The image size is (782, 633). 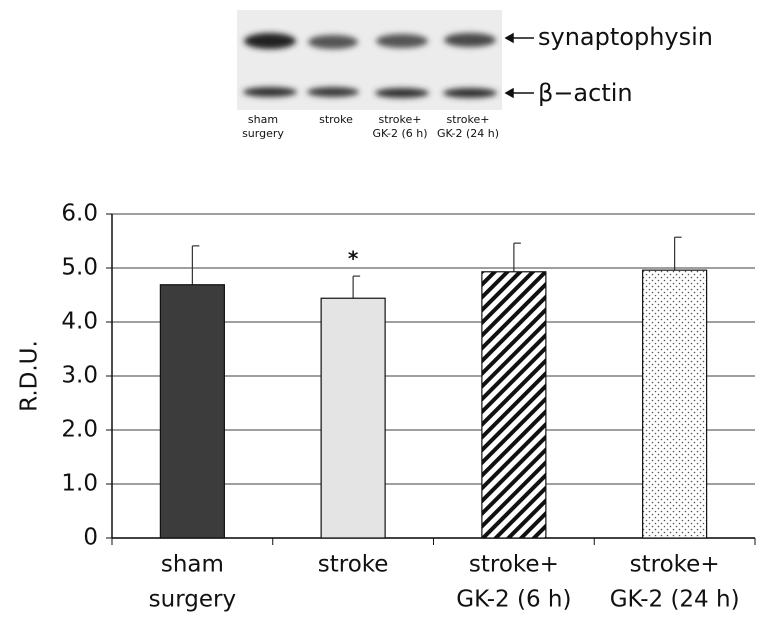 I want to click on lane-label: GK-2 (6 h), so click(x=399, y=133).